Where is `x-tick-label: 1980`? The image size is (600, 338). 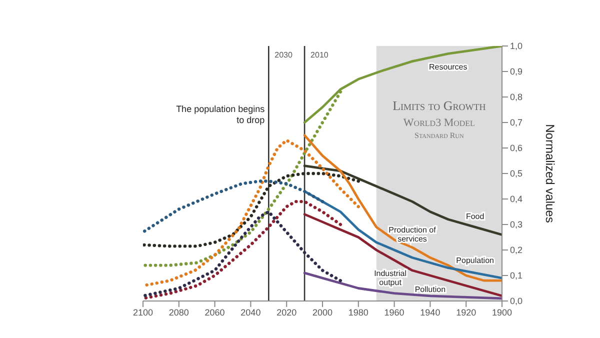
x-tick-label: 1980 is located at coordinates (358, 312).